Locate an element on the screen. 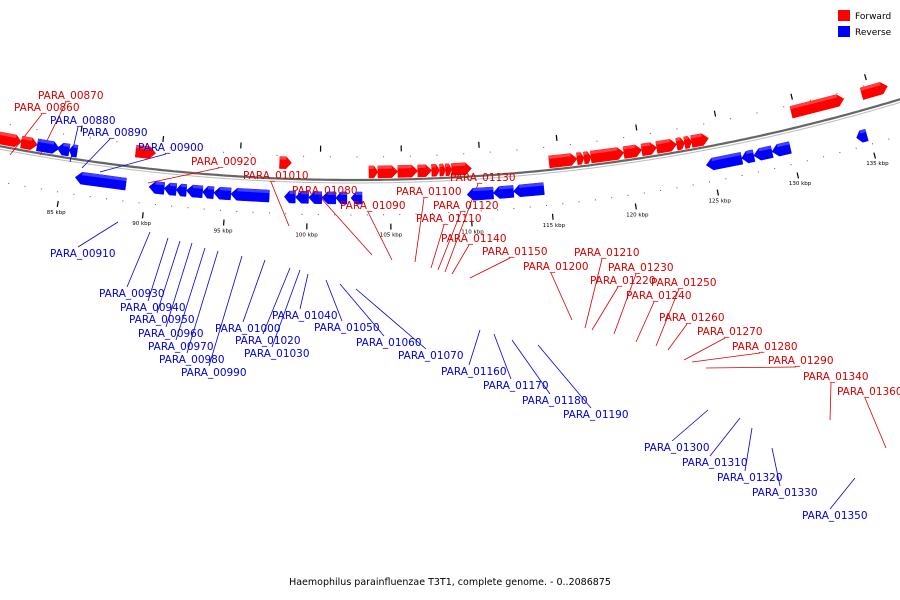 The image size is (900, 600). gene-label-para-00970: PARA_00970 is located at coordinates (181, 347).